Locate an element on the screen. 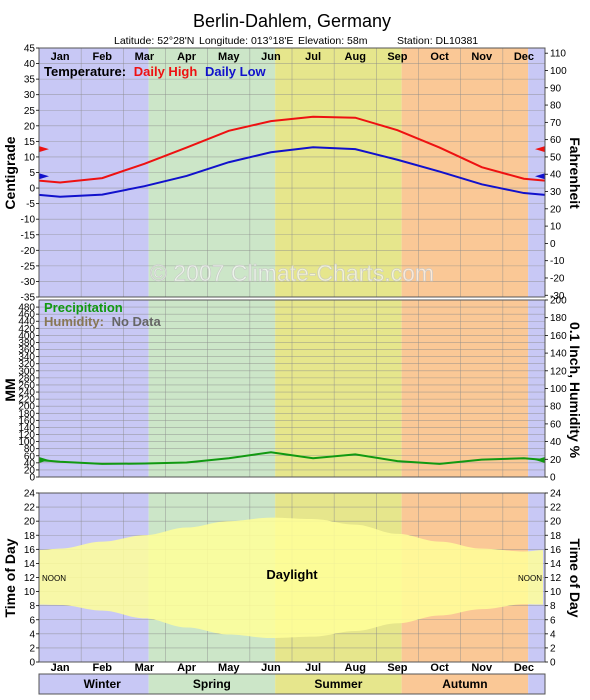  y2-tick-label: 200 is located at coordinates (558, 301).